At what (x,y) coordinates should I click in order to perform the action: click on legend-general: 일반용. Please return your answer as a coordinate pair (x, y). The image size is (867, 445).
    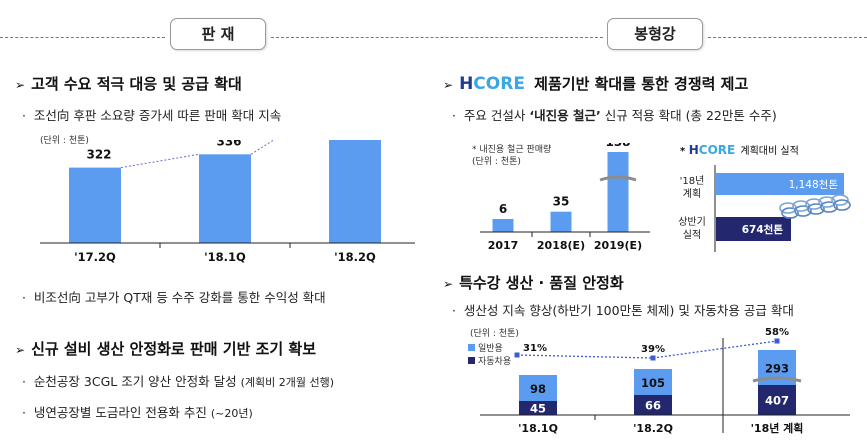
    Looking at the image, I should click on (485, 347).